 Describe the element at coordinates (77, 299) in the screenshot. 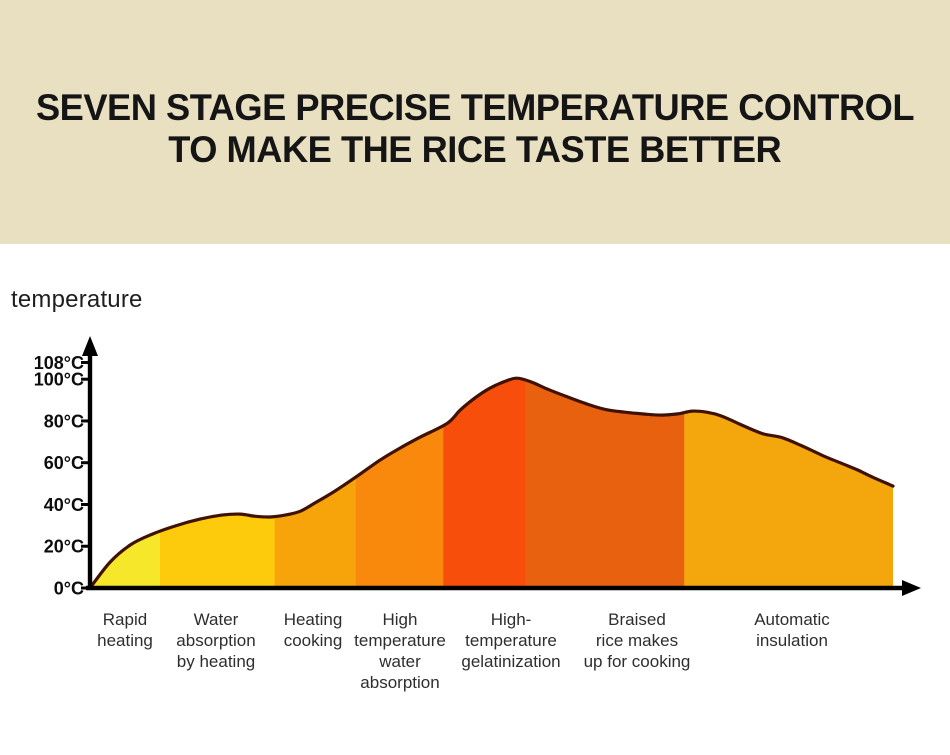

I see `y-axis-title: temperature` at that location.